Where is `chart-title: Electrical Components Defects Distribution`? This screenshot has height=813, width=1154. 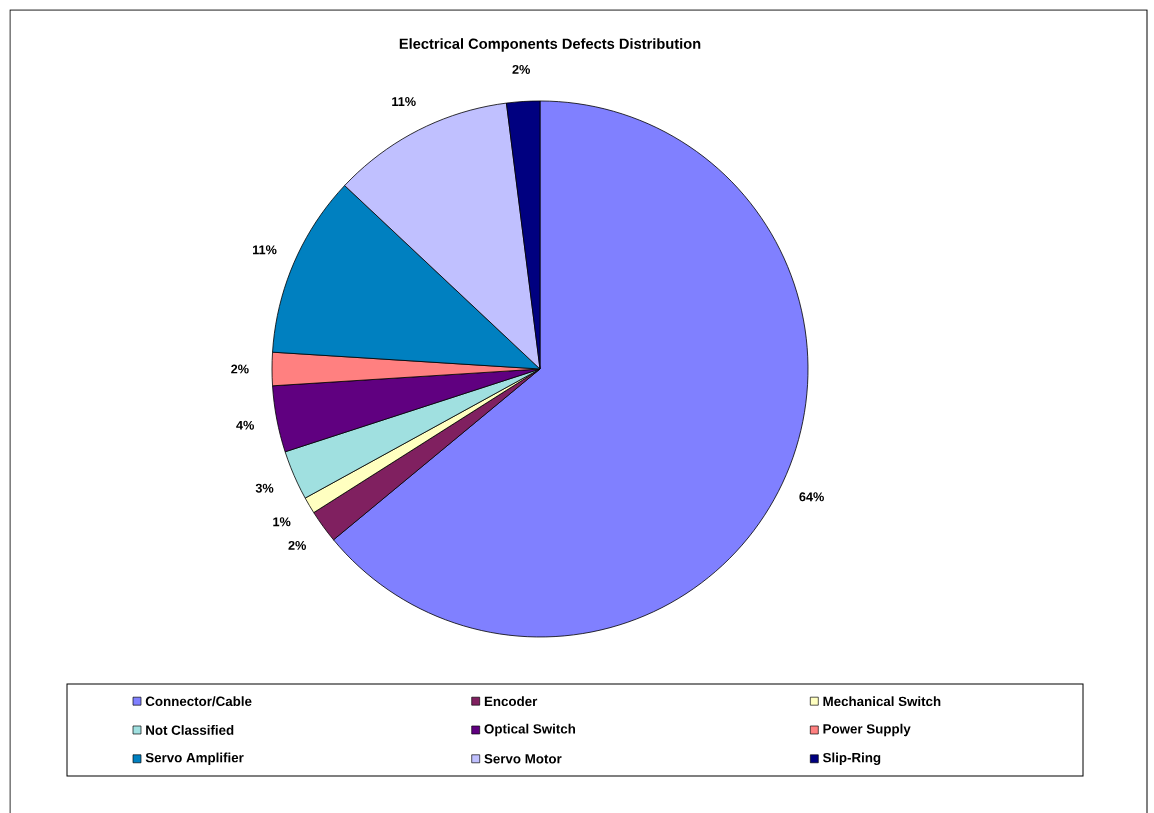 chart-title: Electrical Components Defects Distribution is located at coordinates (550, 45).